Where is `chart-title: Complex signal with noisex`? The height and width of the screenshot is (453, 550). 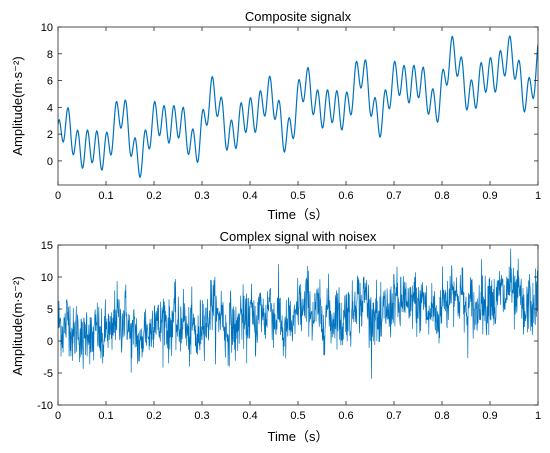 chart-title: Complex signal with noisex is located at coordinates (298, 236).